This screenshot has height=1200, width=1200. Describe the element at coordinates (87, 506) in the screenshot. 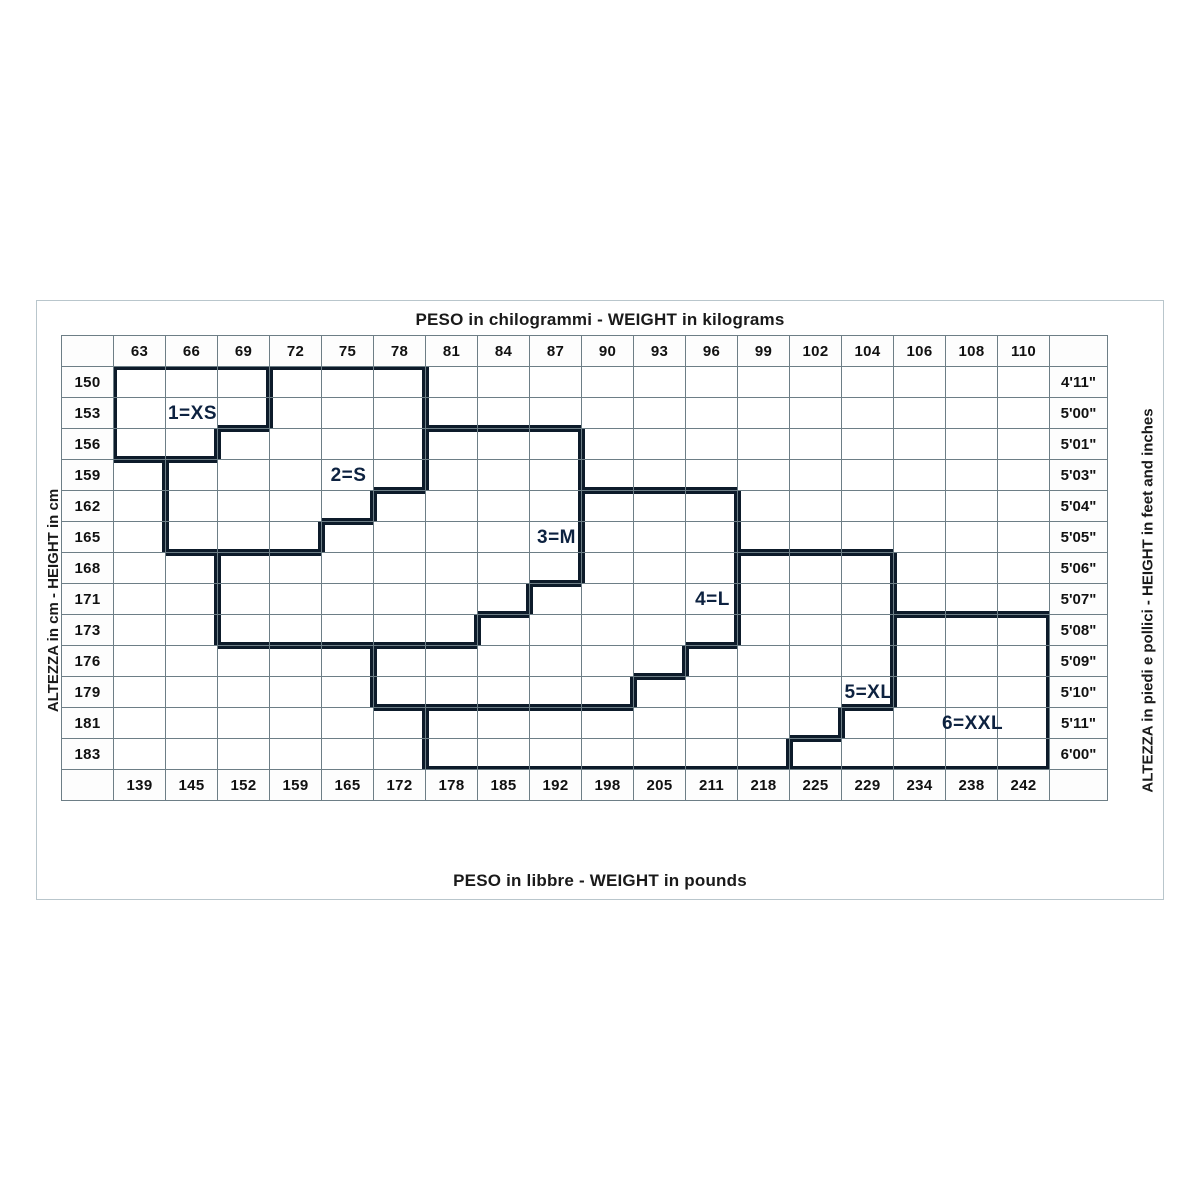

I see `height-cm-label-162: 162` at that location.